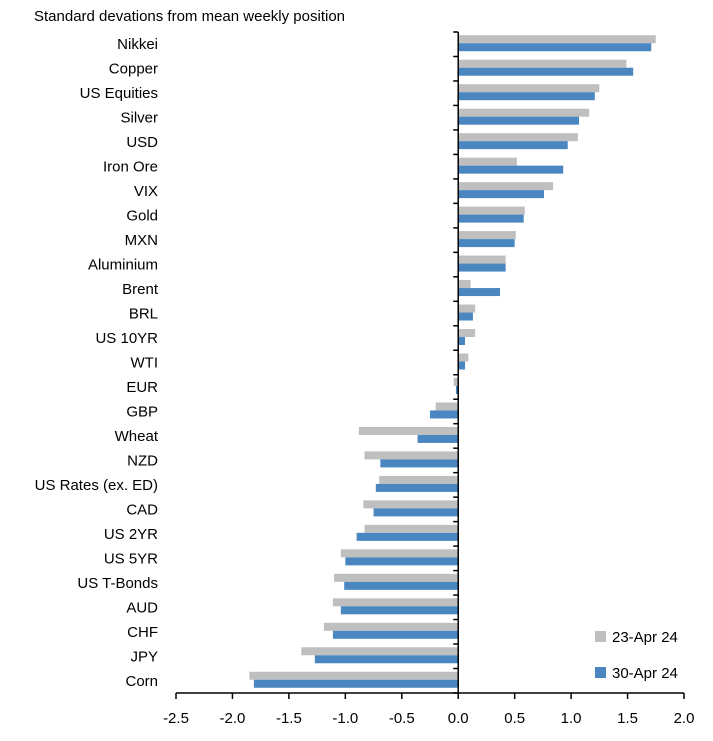 The width and height of the screenshot is (713, 741). I want to click on x-tick-label: 0.5, so click(514, 718).